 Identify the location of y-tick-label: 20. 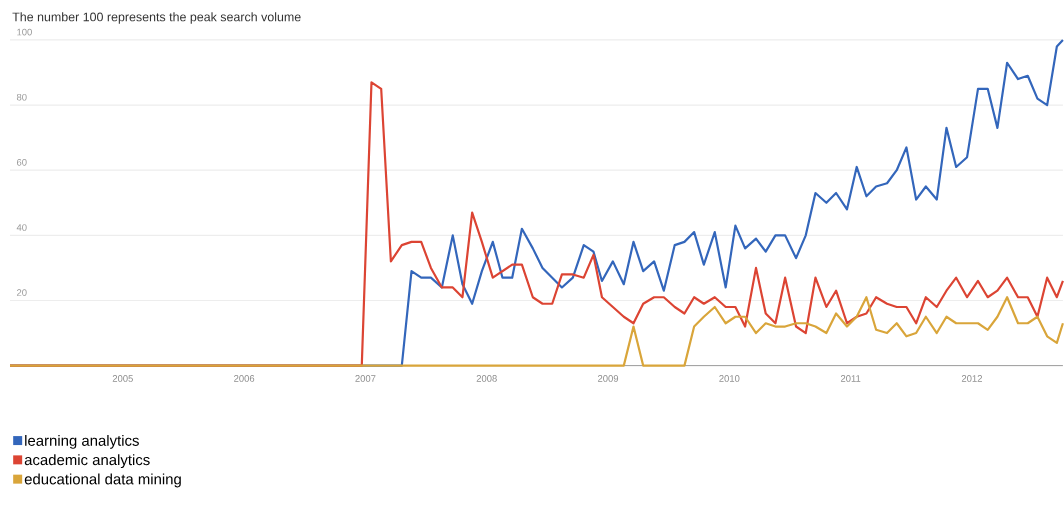
(21, 292).